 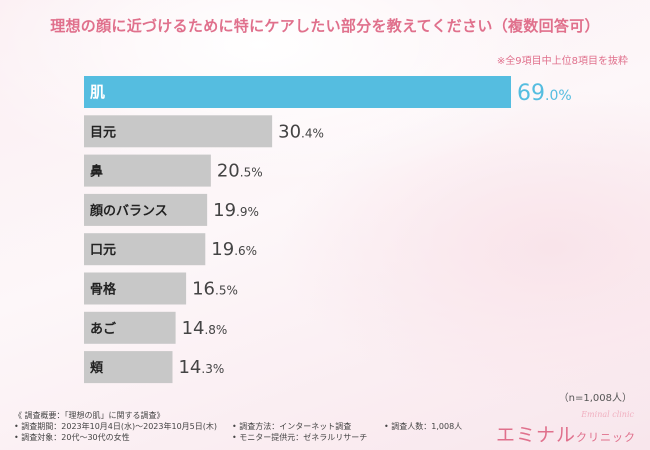 I want to click on category-label: 頬, so click(x=97, y=368).